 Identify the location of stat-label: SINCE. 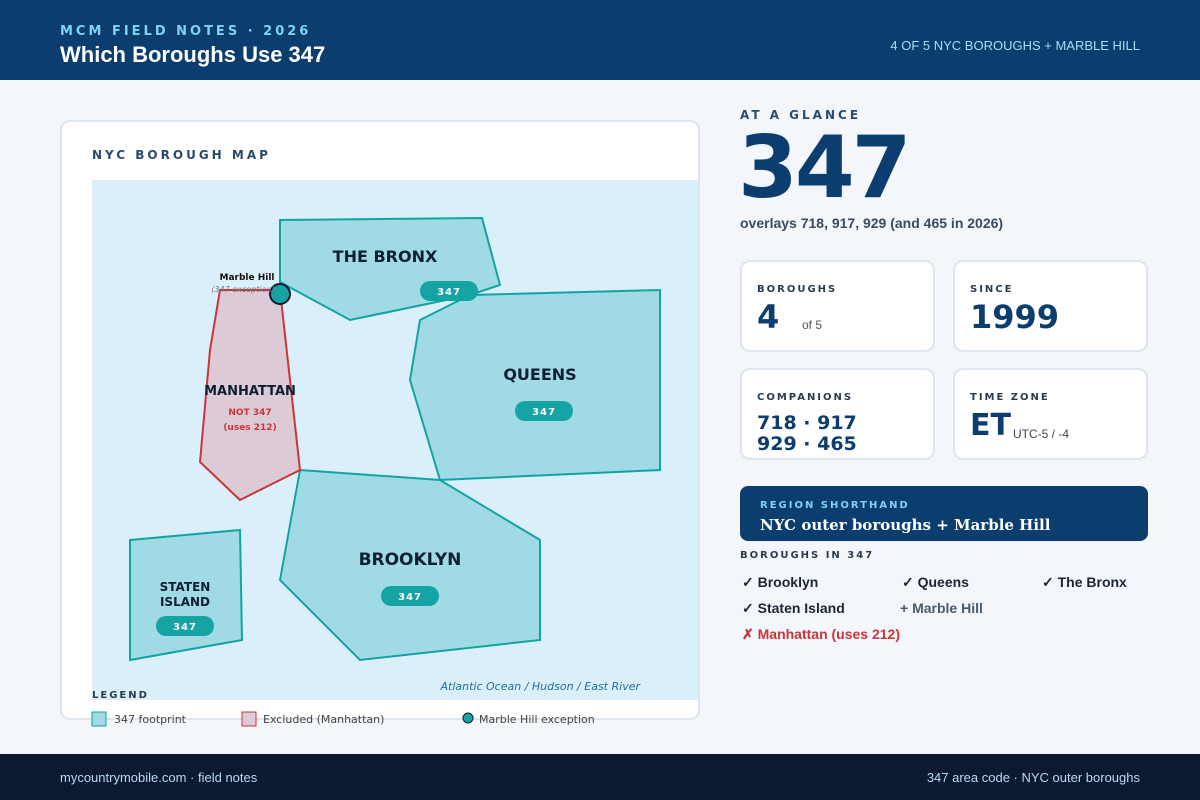
(992, 289).